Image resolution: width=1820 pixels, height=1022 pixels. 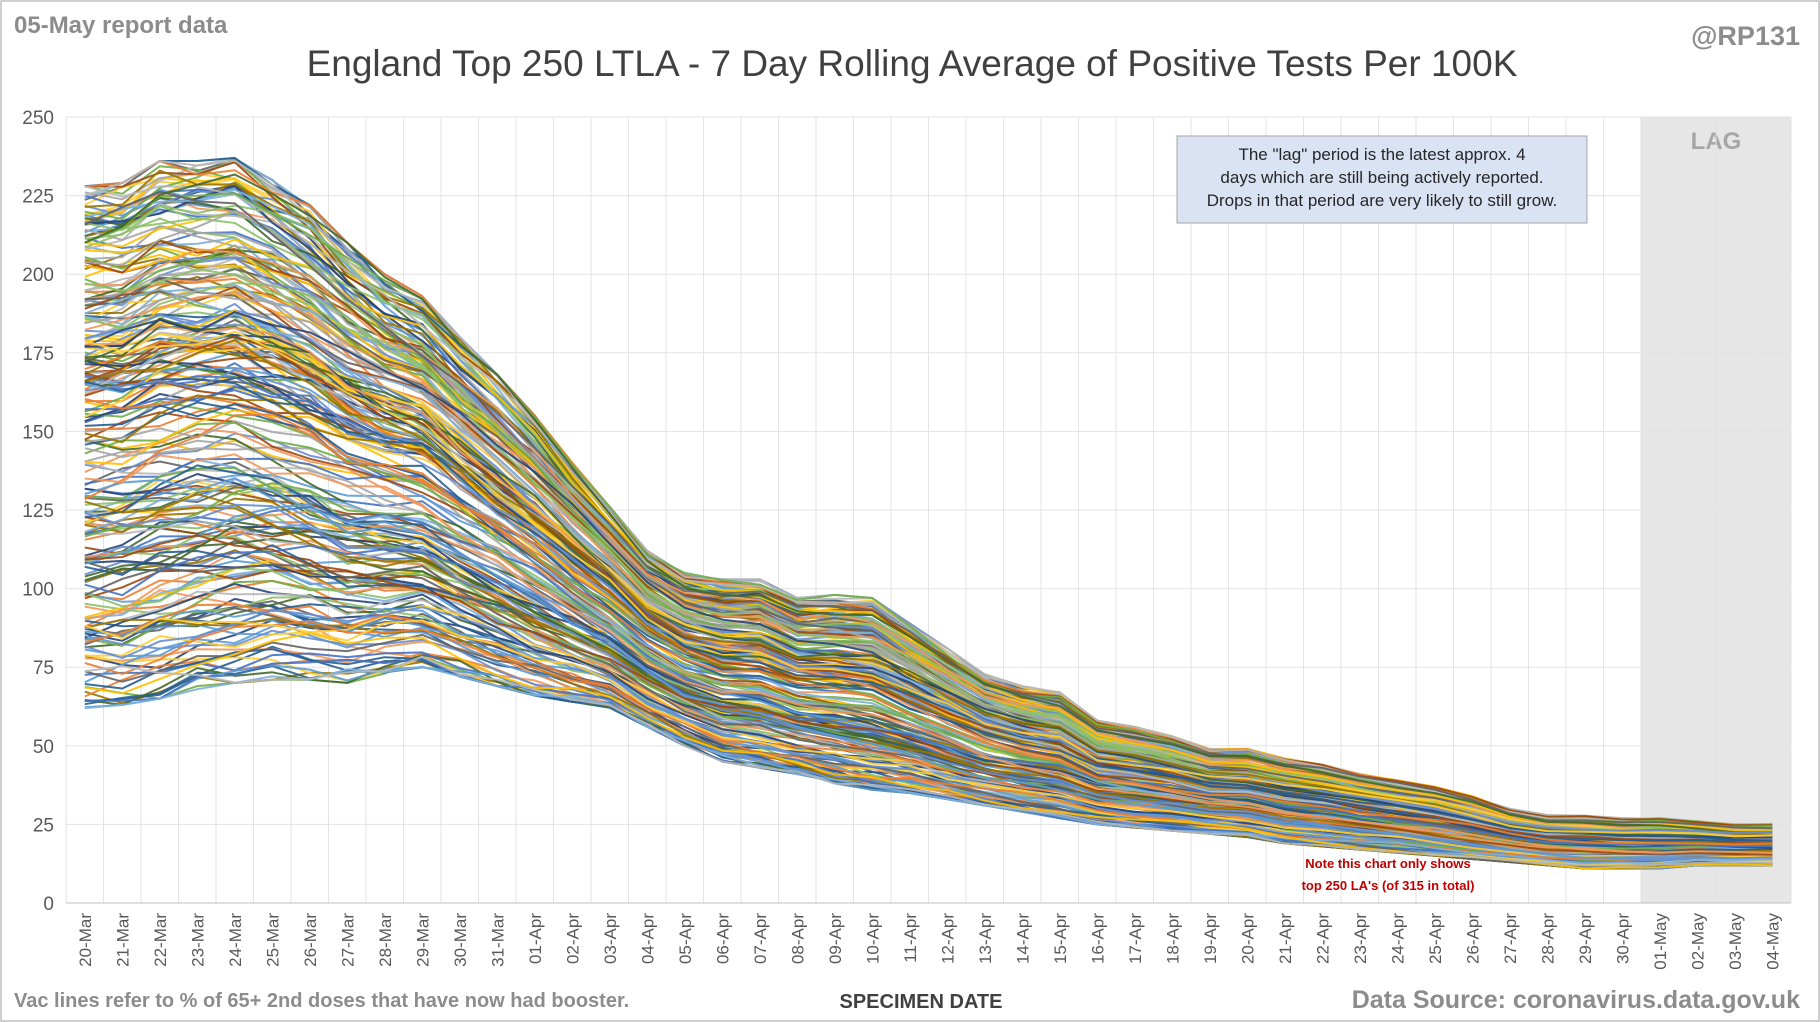 I want to click on x-tick-label: 09-Apr, so click(x=835, y=938).